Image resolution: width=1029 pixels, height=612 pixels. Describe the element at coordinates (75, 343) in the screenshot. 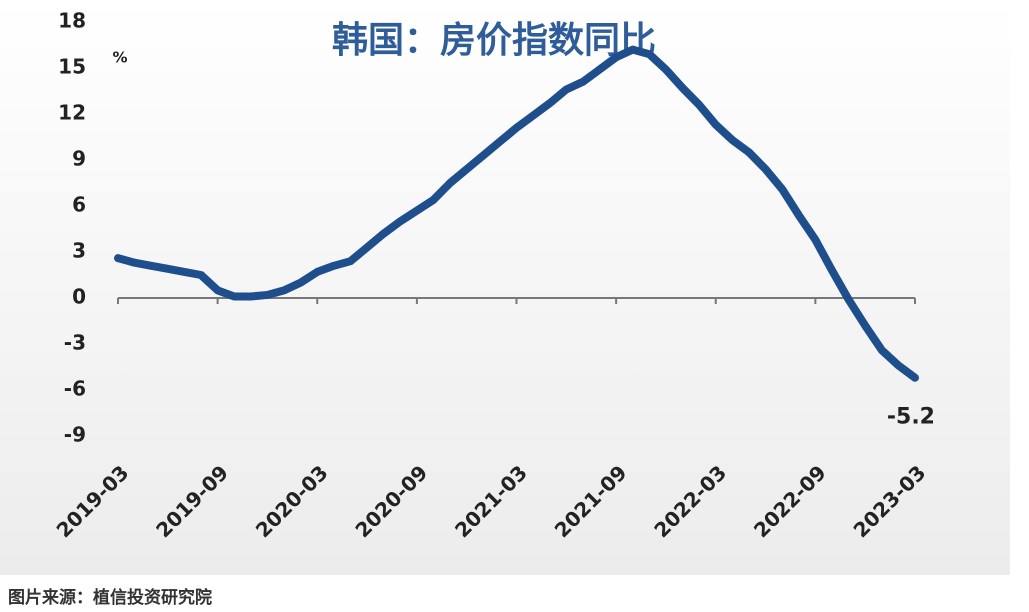

I see `y-tick-label: -3` at that location.